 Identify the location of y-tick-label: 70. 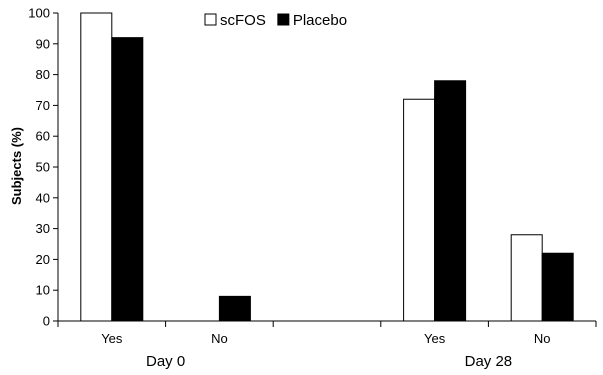
(43, 105).